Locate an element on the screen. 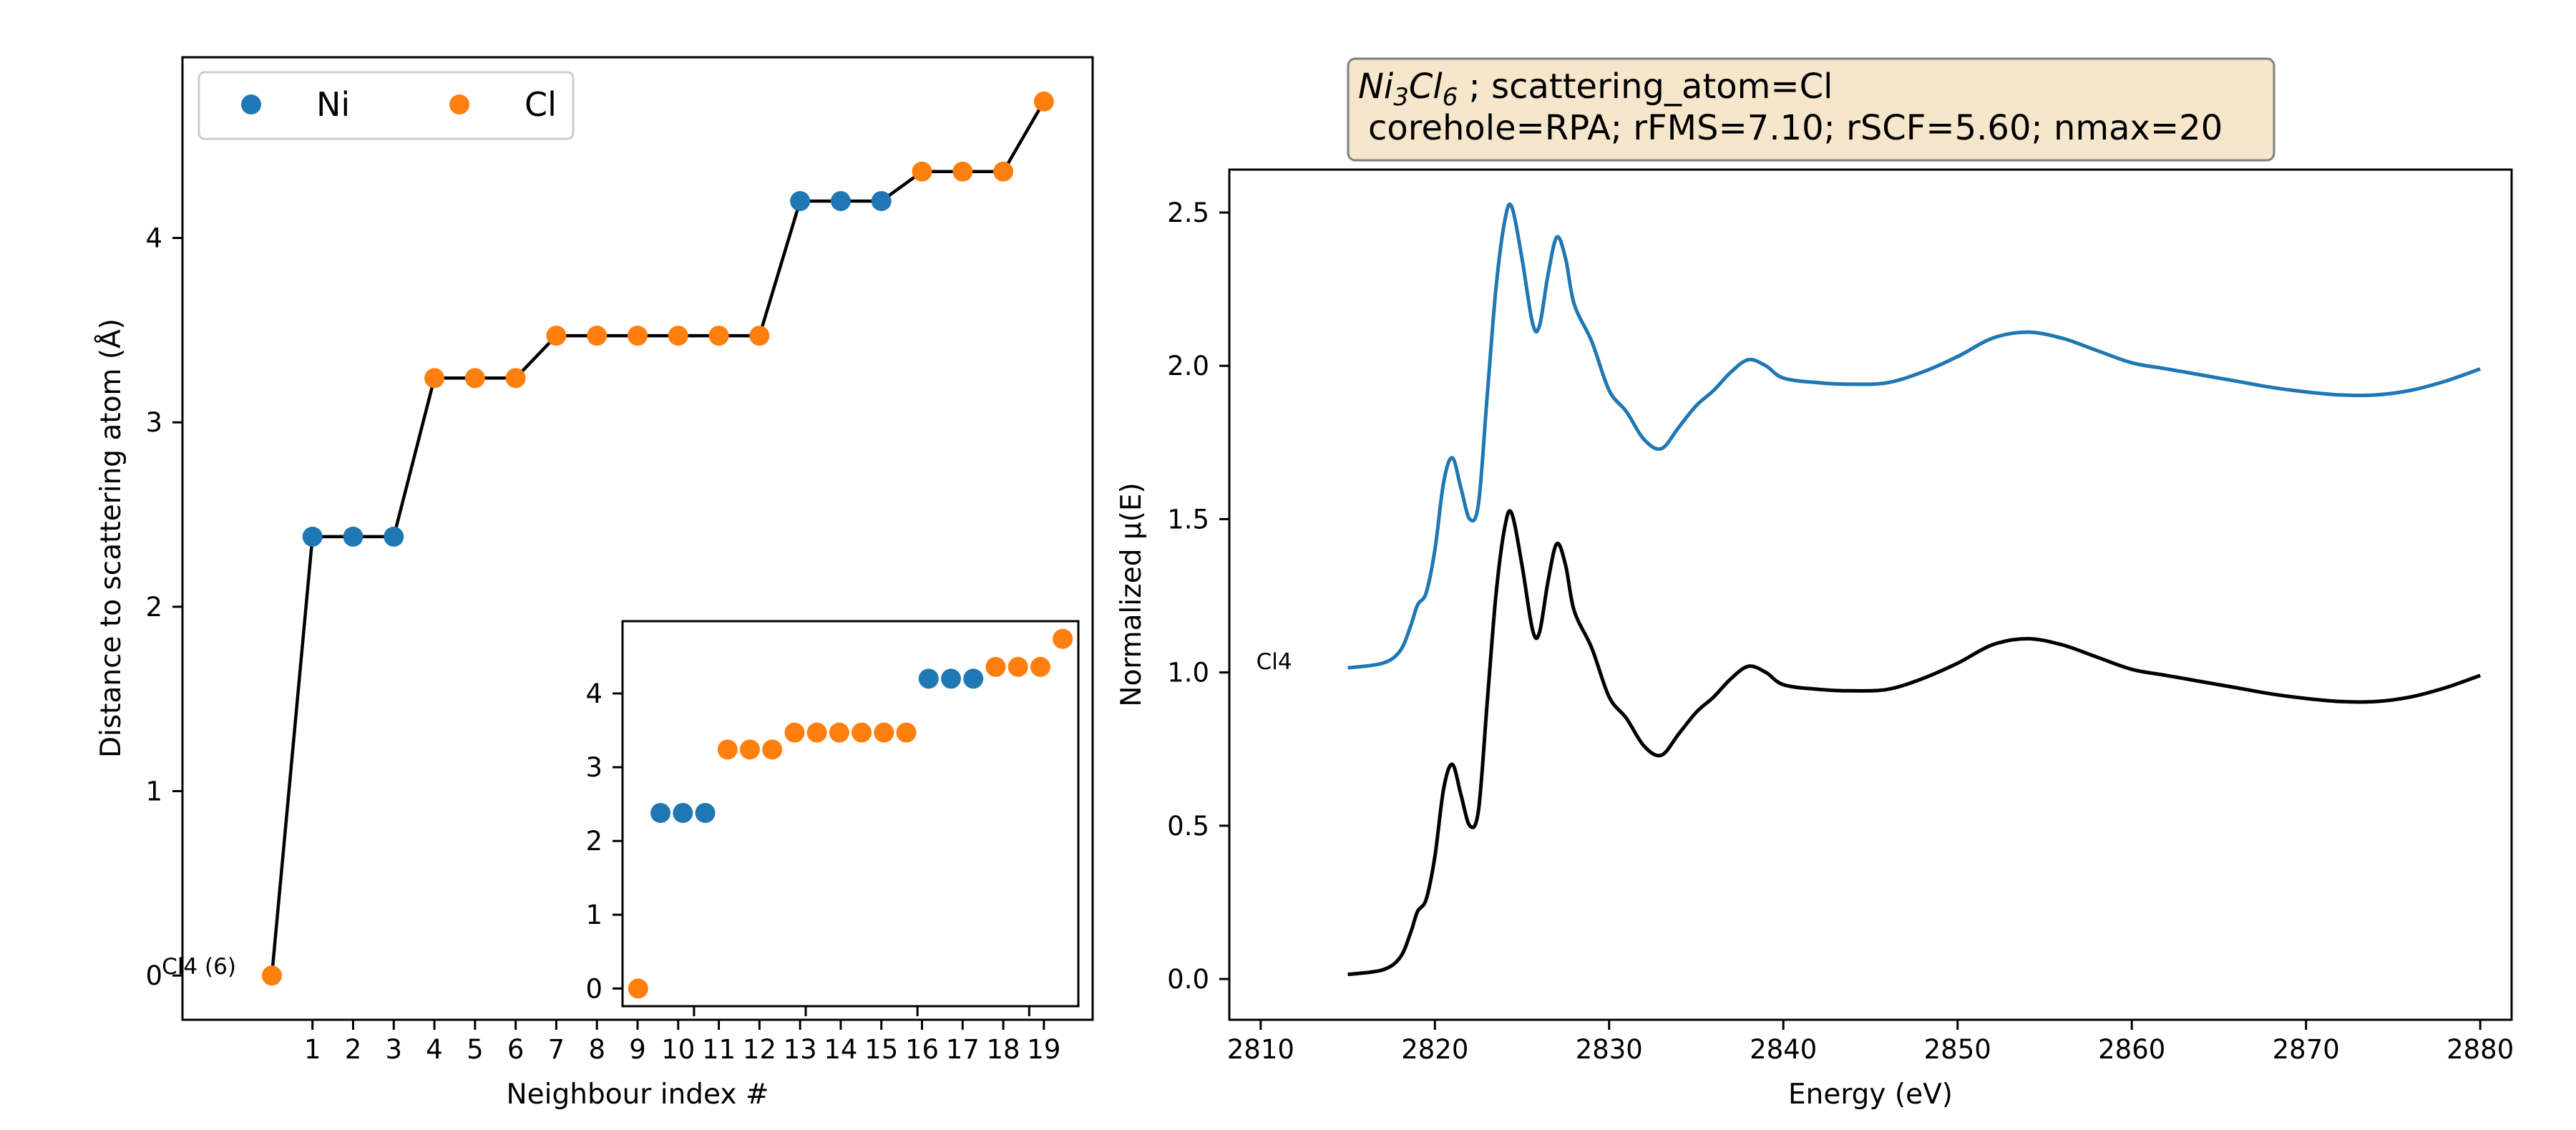 The width and height of the screenshot is (2576, 1130). spectrum-x-tick-label: 2880 is located at coordinates (2480, 1049).